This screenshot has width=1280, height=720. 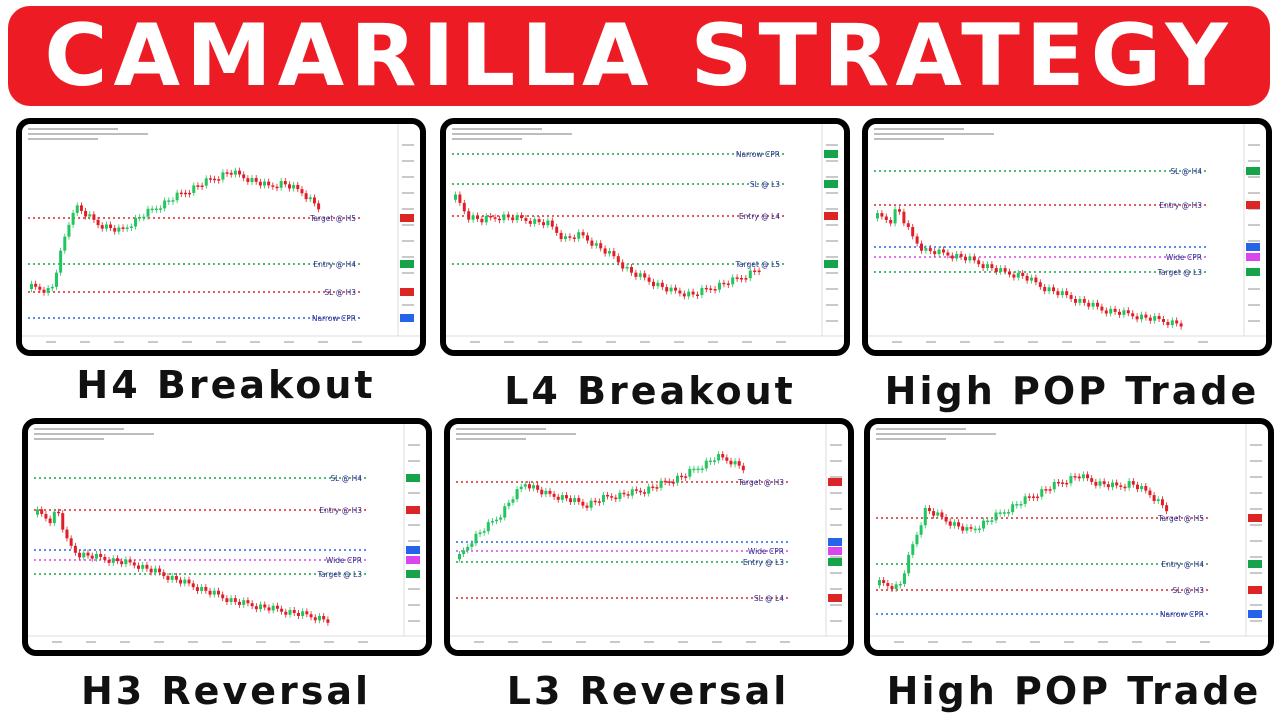 What do you see at coordinates (227, 537) in the screenshot?
I see `chart-panel: SL @ H4 Entry @ H3 Wide CPR Target @ L3` at bounding box center [227, 537].